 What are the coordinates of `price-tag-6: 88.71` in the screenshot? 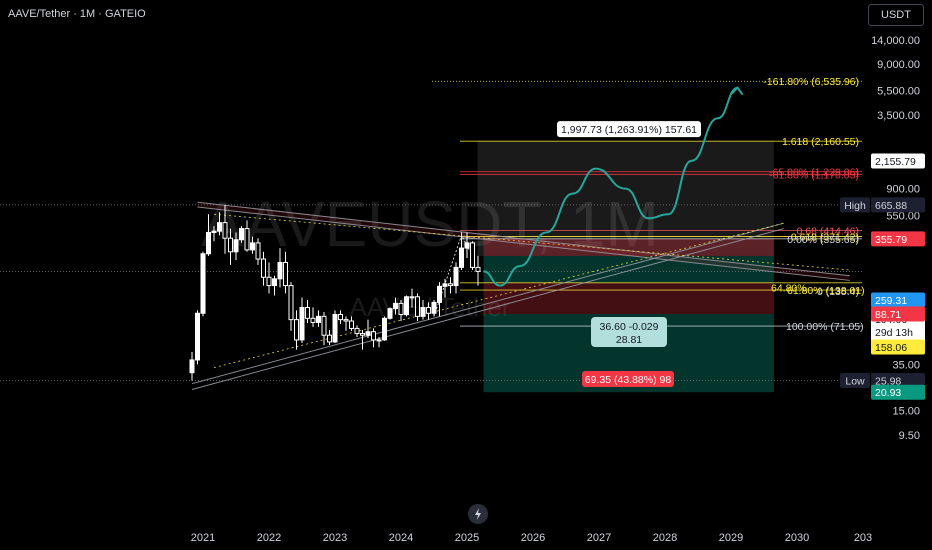 It's located at (888, 315).